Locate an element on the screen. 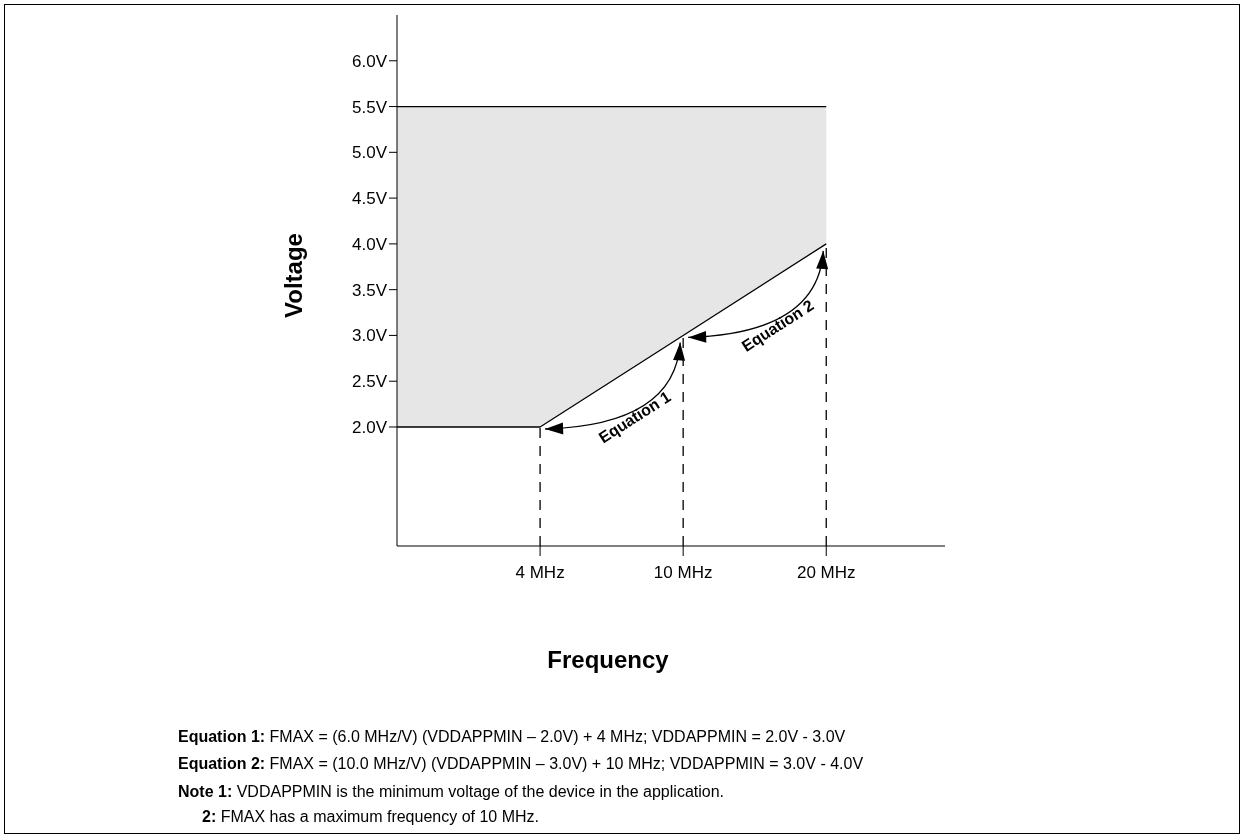 The width and height of the screenshot is (1246, 838). y-tick-label: 4.0V is located at coordinates (370, 244).